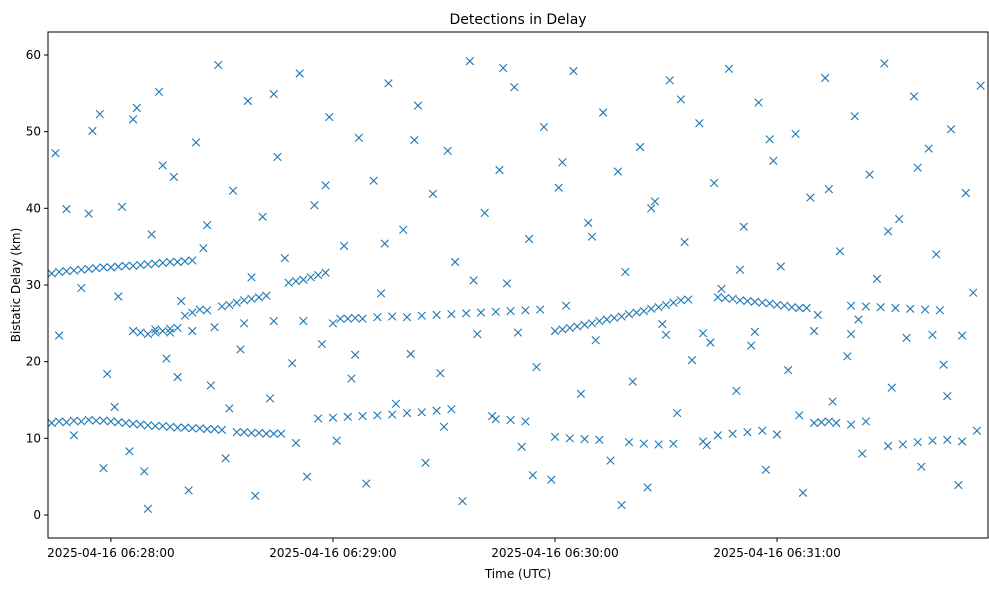  Describe the element at coordinates (33, 208) in the screenshot. I see `y-tick-label: 40` at that location.